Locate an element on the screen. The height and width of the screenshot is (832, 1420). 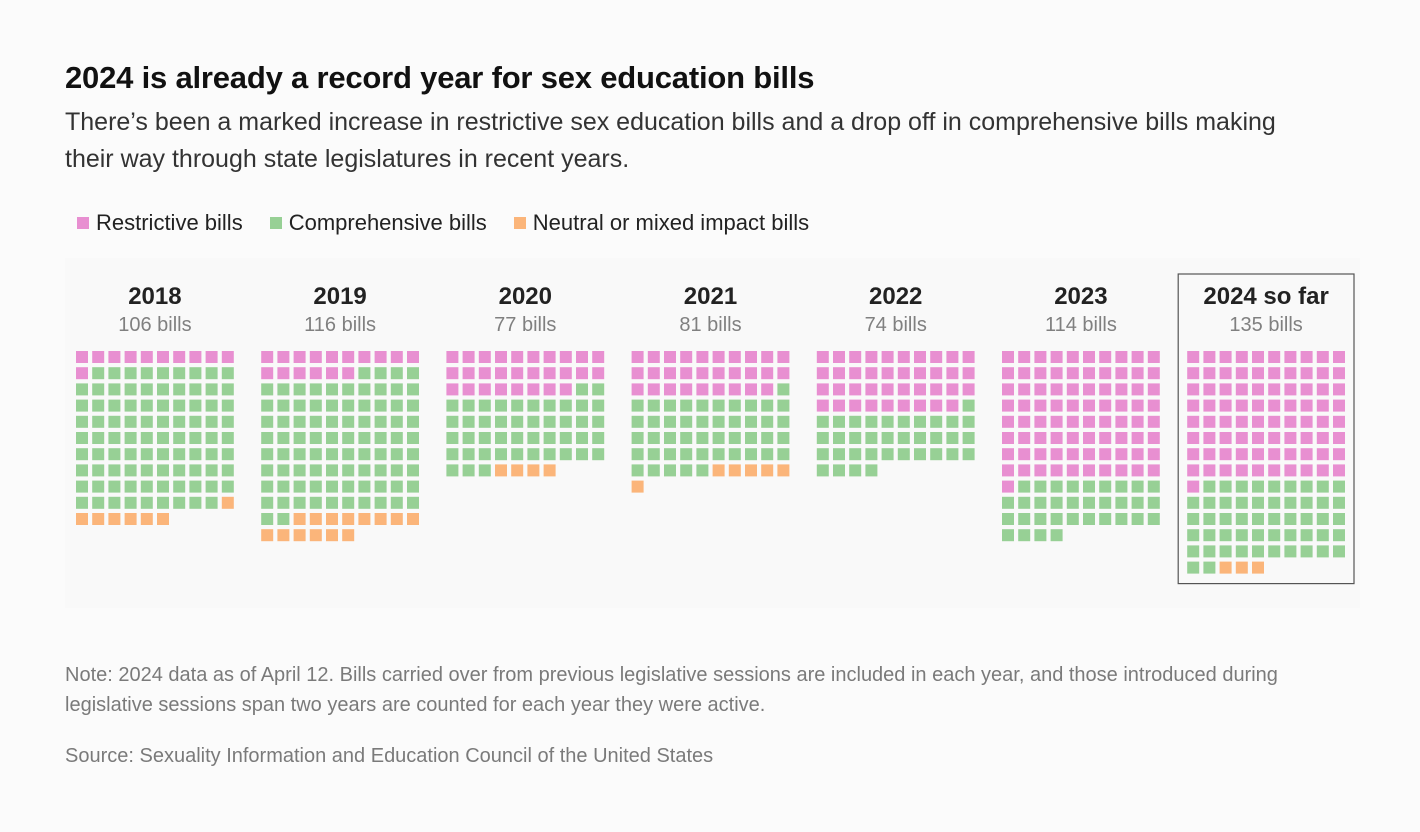
legend-item-restrictive: Restrictive bills is located at coordinates (160, 223).